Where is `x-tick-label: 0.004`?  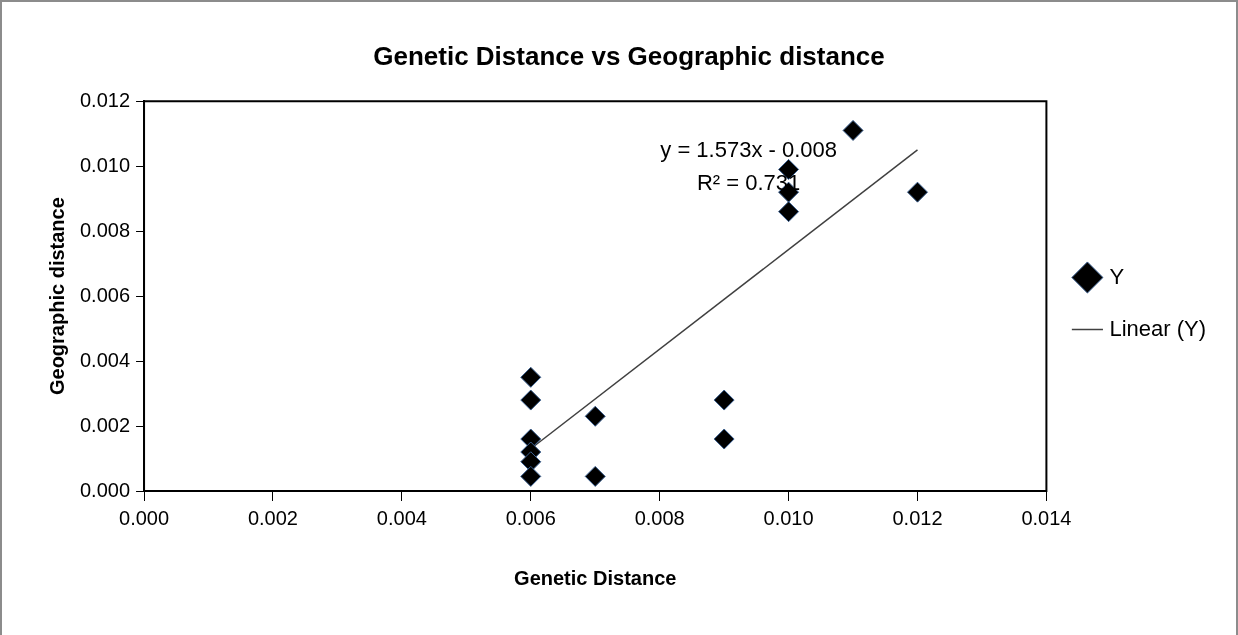
x-tick-label: 0.004 is located at coordinates (401, 517).